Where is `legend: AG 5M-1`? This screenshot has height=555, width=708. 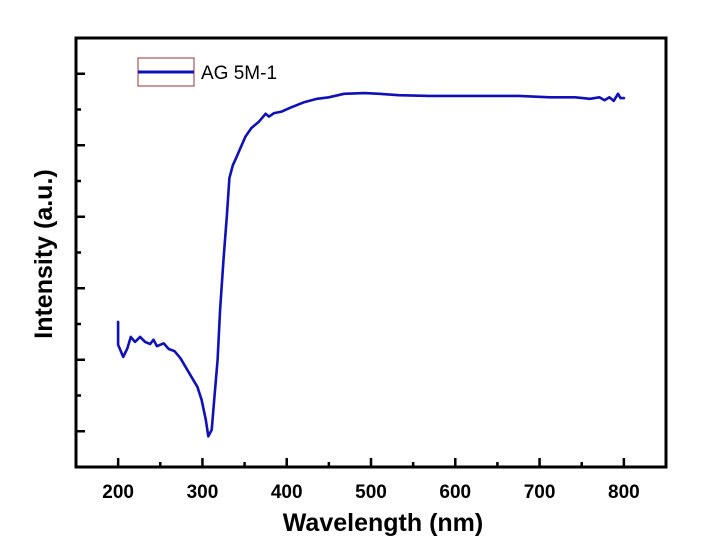 legend: AG 5M-1 is located at coordinates (207, 72).